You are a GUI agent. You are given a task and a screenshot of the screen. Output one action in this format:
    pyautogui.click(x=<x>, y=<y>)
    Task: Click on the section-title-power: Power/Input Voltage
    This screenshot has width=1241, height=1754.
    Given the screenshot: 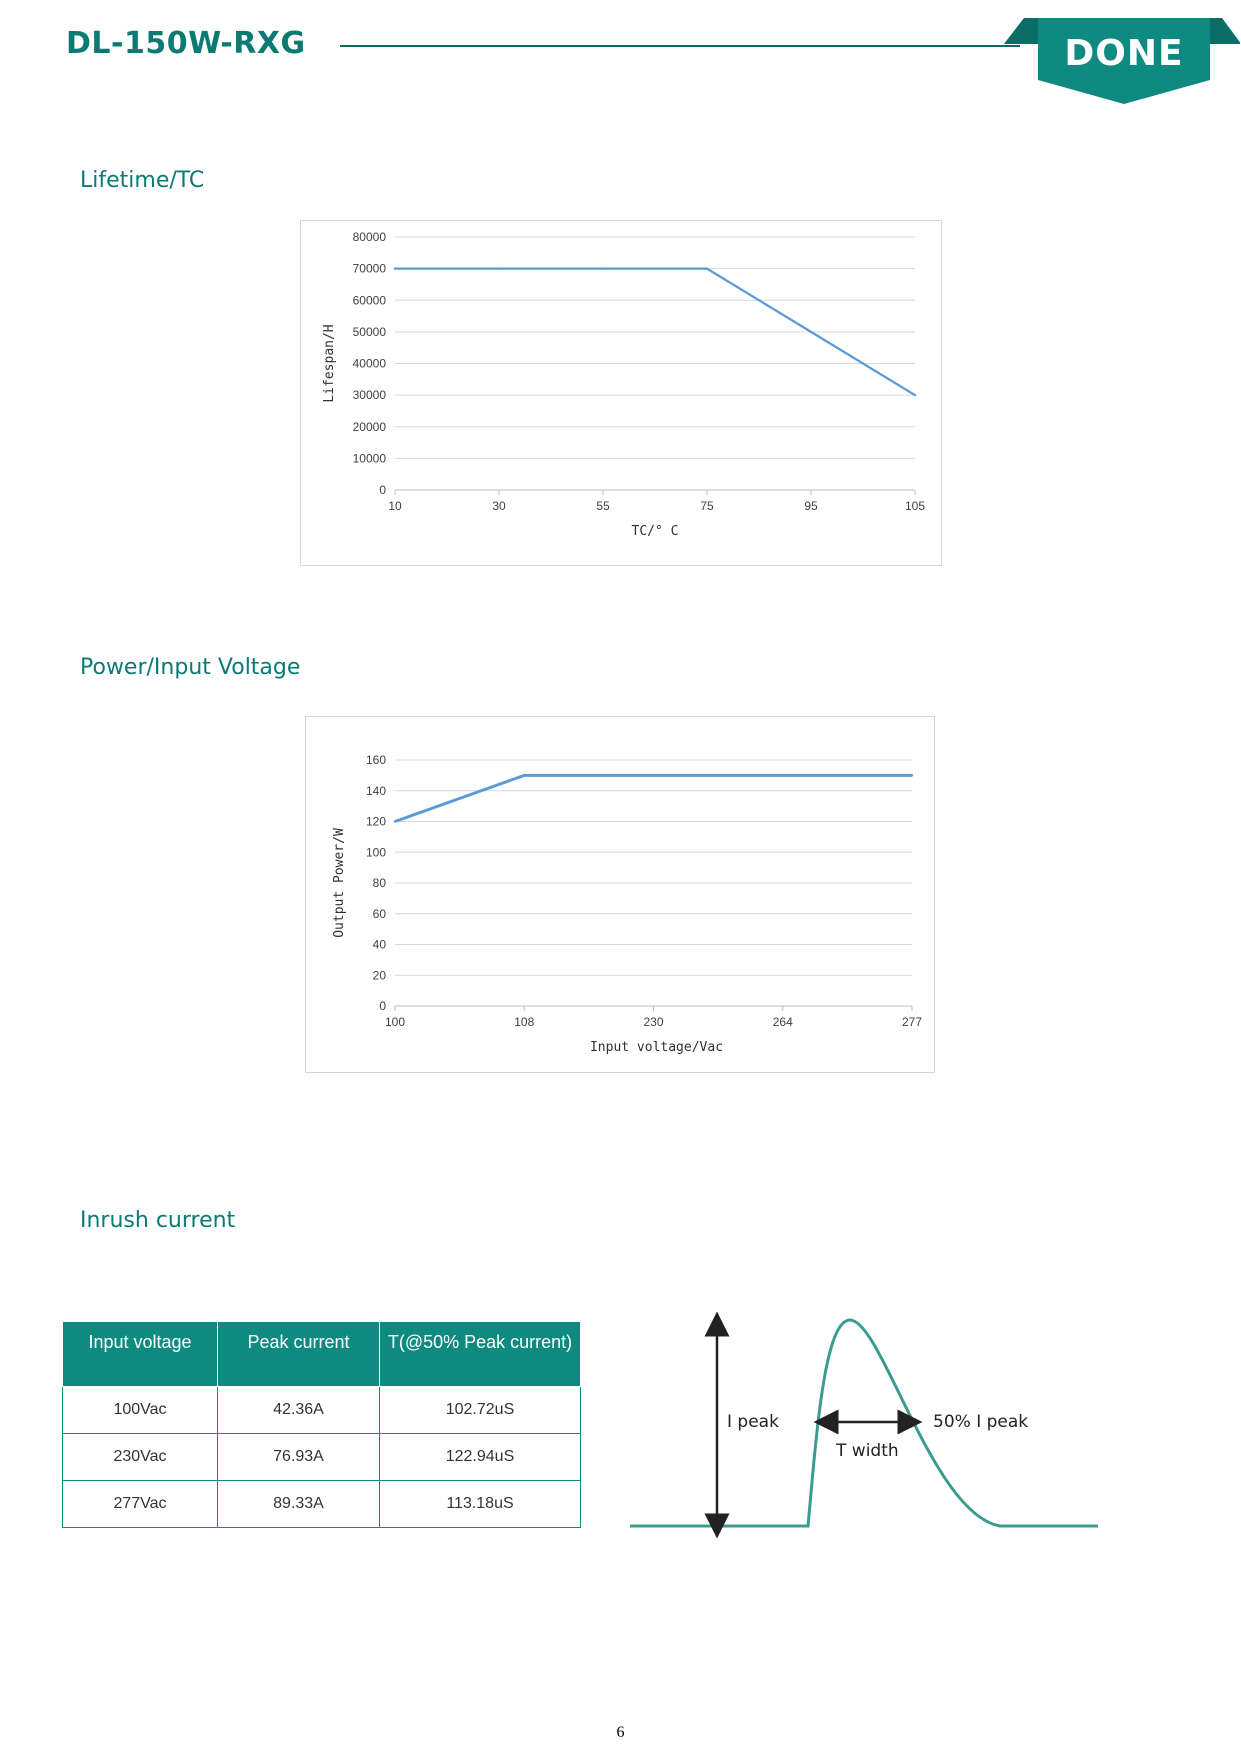 What is the action you would take?
    pyautogui.click(x=190, y=667)
    